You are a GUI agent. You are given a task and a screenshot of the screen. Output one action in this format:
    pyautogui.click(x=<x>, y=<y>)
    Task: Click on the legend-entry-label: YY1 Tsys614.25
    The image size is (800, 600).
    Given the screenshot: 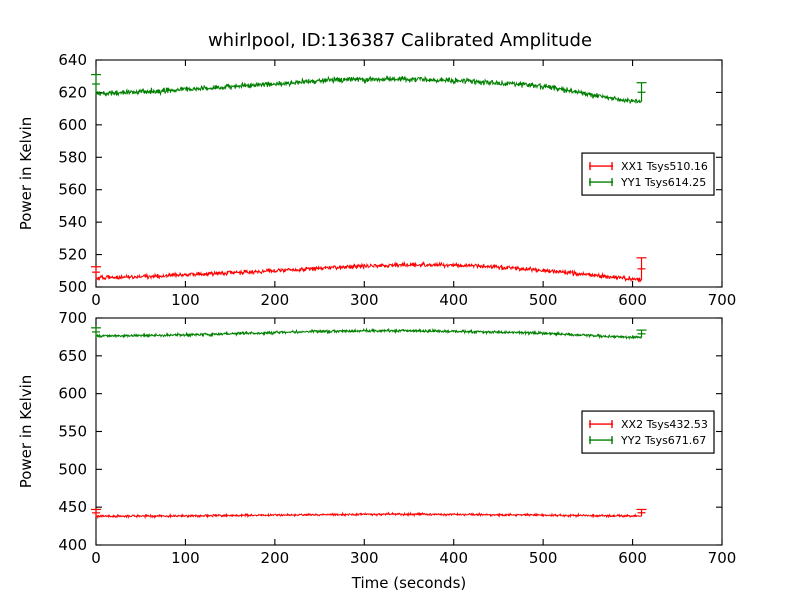 What is the action you would take?
    pyautogui.click(x=663, y=182)
    